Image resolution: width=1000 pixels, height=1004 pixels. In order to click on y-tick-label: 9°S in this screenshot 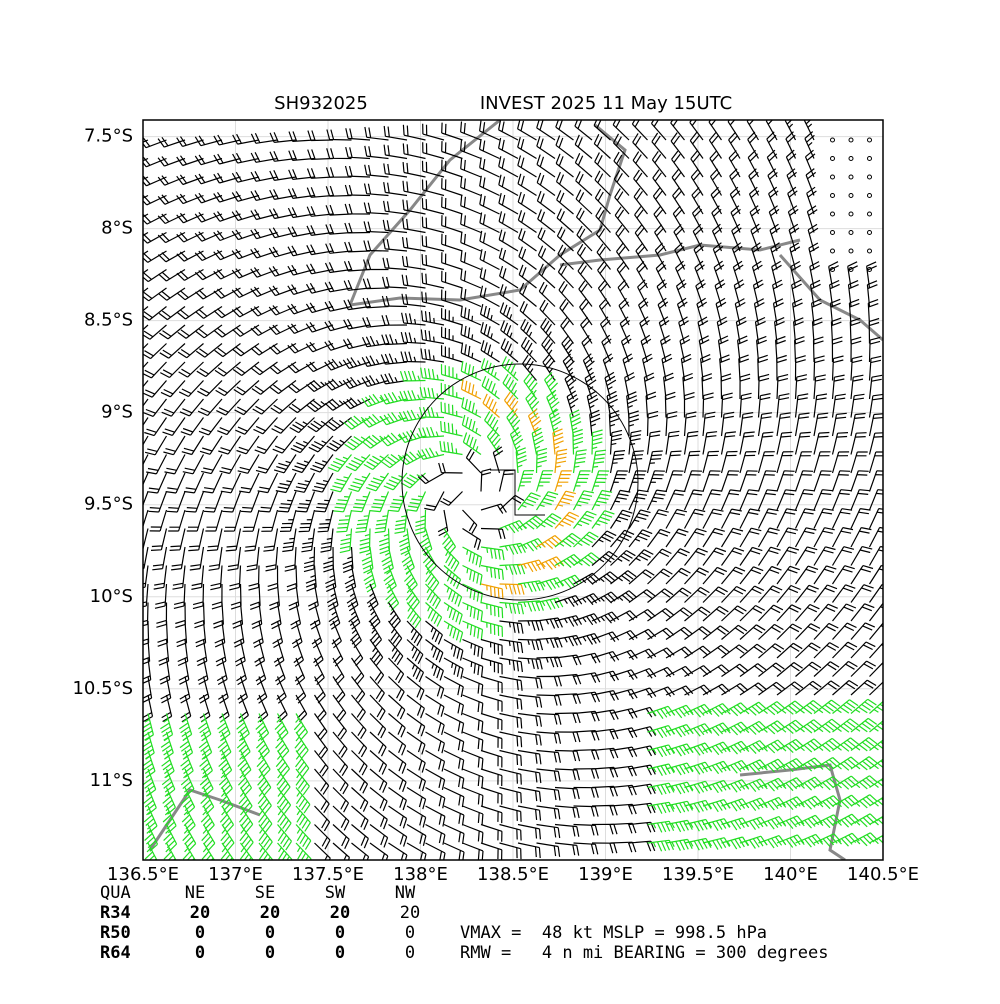, I will do `click(117, 412)`.